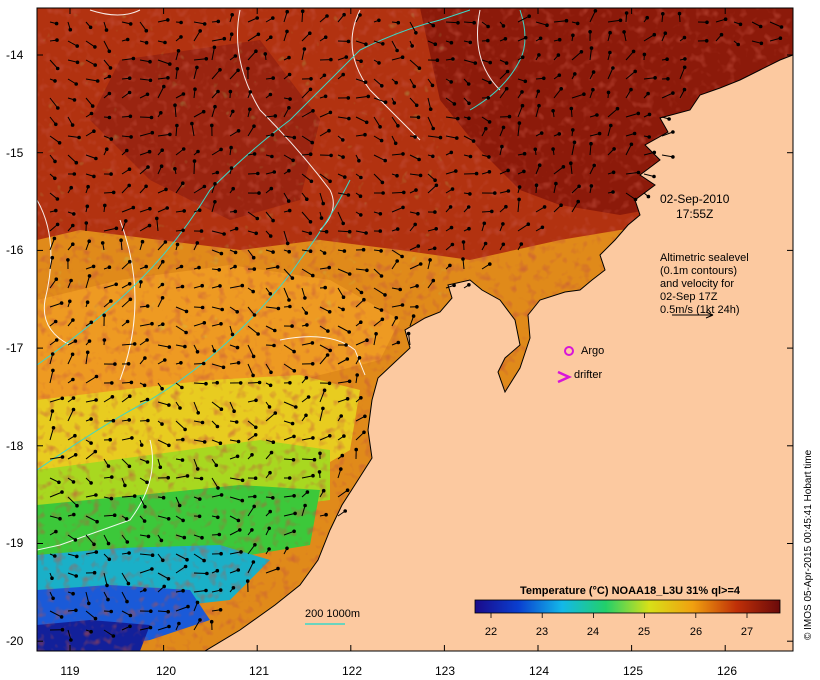 This screenshot has height=680, width=820. I want to click on colorbar, so click(627, 606).